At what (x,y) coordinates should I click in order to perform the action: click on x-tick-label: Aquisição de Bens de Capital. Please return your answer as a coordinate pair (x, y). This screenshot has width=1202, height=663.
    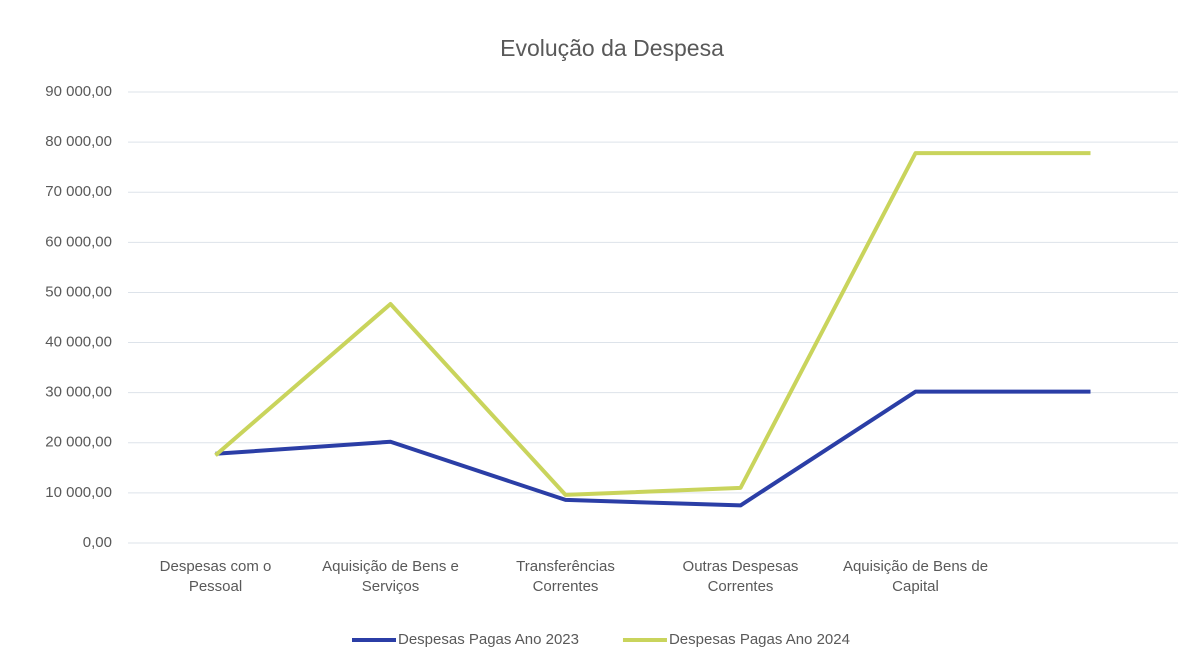
    Looking at the image, I should click on (915, 576).